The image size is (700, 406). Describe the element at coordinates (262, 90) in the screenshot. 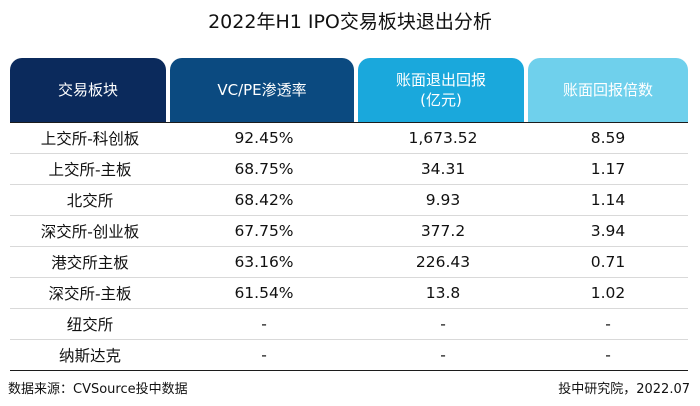

I see `header-penetration: VC/PE渗透率` at that location.